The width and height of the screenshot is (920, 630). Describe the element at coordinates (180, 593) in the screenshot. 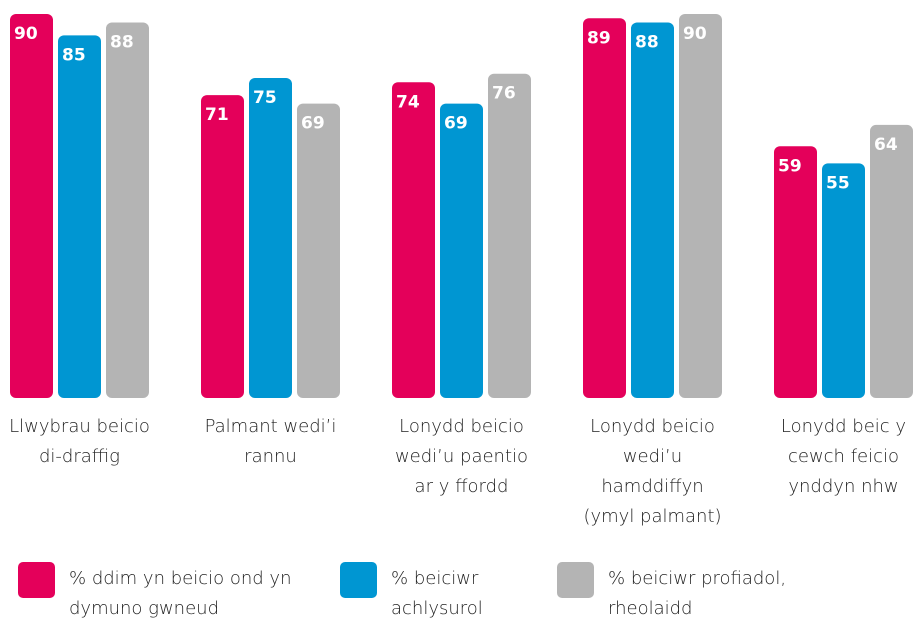

I see `legend-label: % ddim yn beicio ond yn dymuno gwneud` at that location.